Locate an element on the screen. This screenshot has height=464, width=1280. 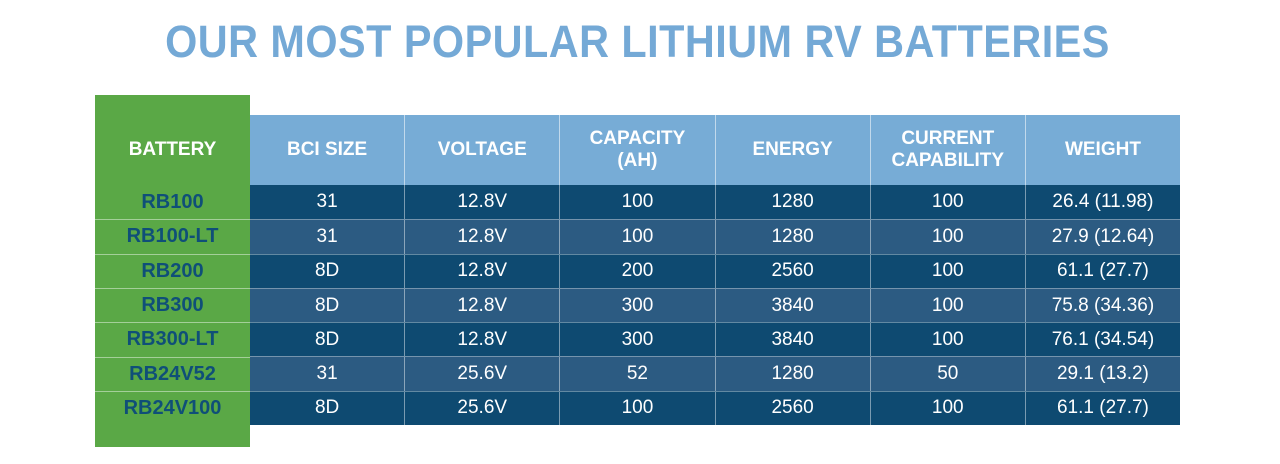
cell-weight: 29.1 (13.2) is located at coordinates (1102, 374).